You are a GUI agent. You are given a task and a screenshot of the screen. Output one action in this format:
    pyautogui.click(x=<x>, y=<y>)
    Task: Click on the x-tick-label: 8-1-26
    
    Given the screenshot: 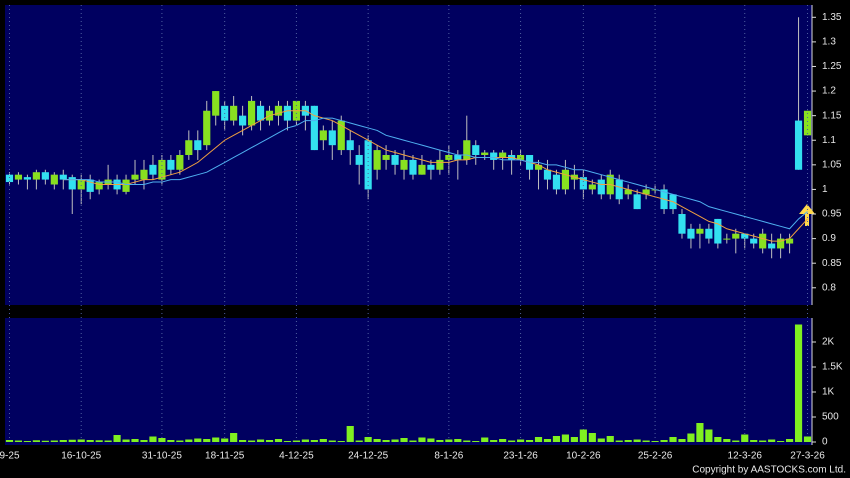 What is the action you would take?
    pyautogui.click(x=448, y=456)
    